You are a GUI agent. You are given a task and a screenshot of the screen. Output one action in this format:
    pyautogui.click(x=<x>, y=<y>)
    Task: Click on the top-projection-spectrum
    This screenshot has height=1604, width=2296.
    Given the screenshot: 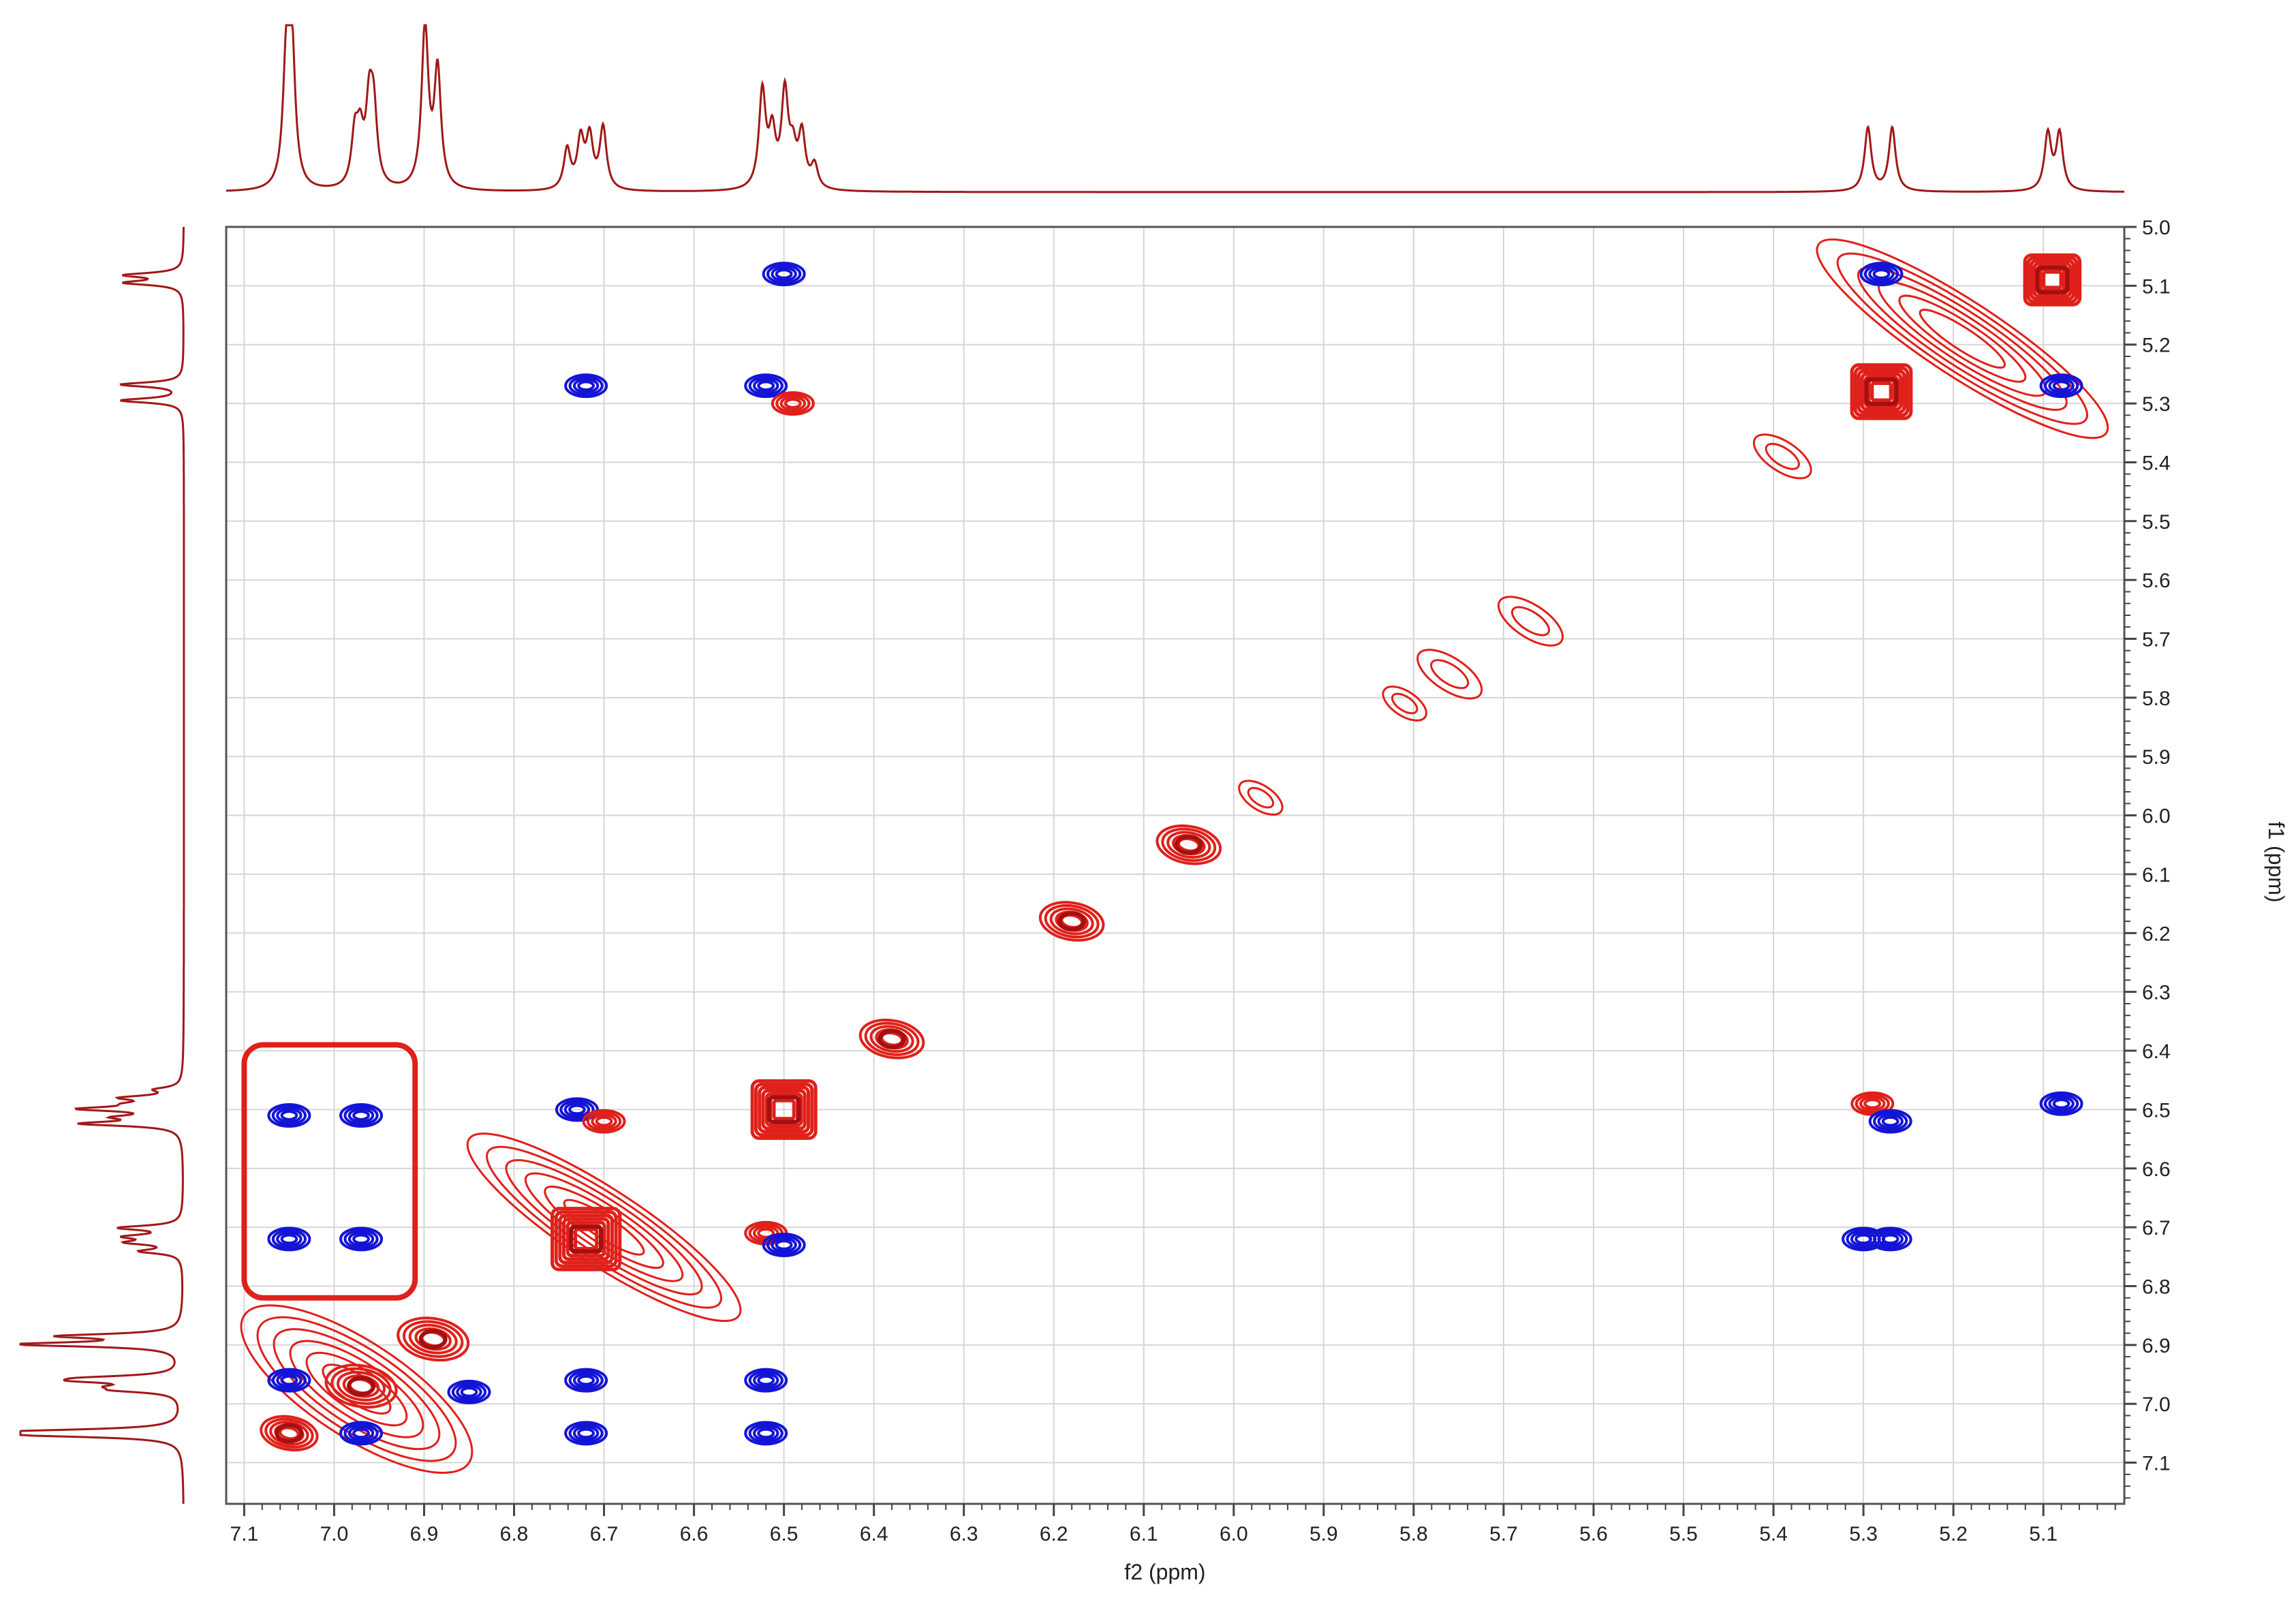 What is the action you would take?
    pyautogui.click(x=1175, y=109)
    